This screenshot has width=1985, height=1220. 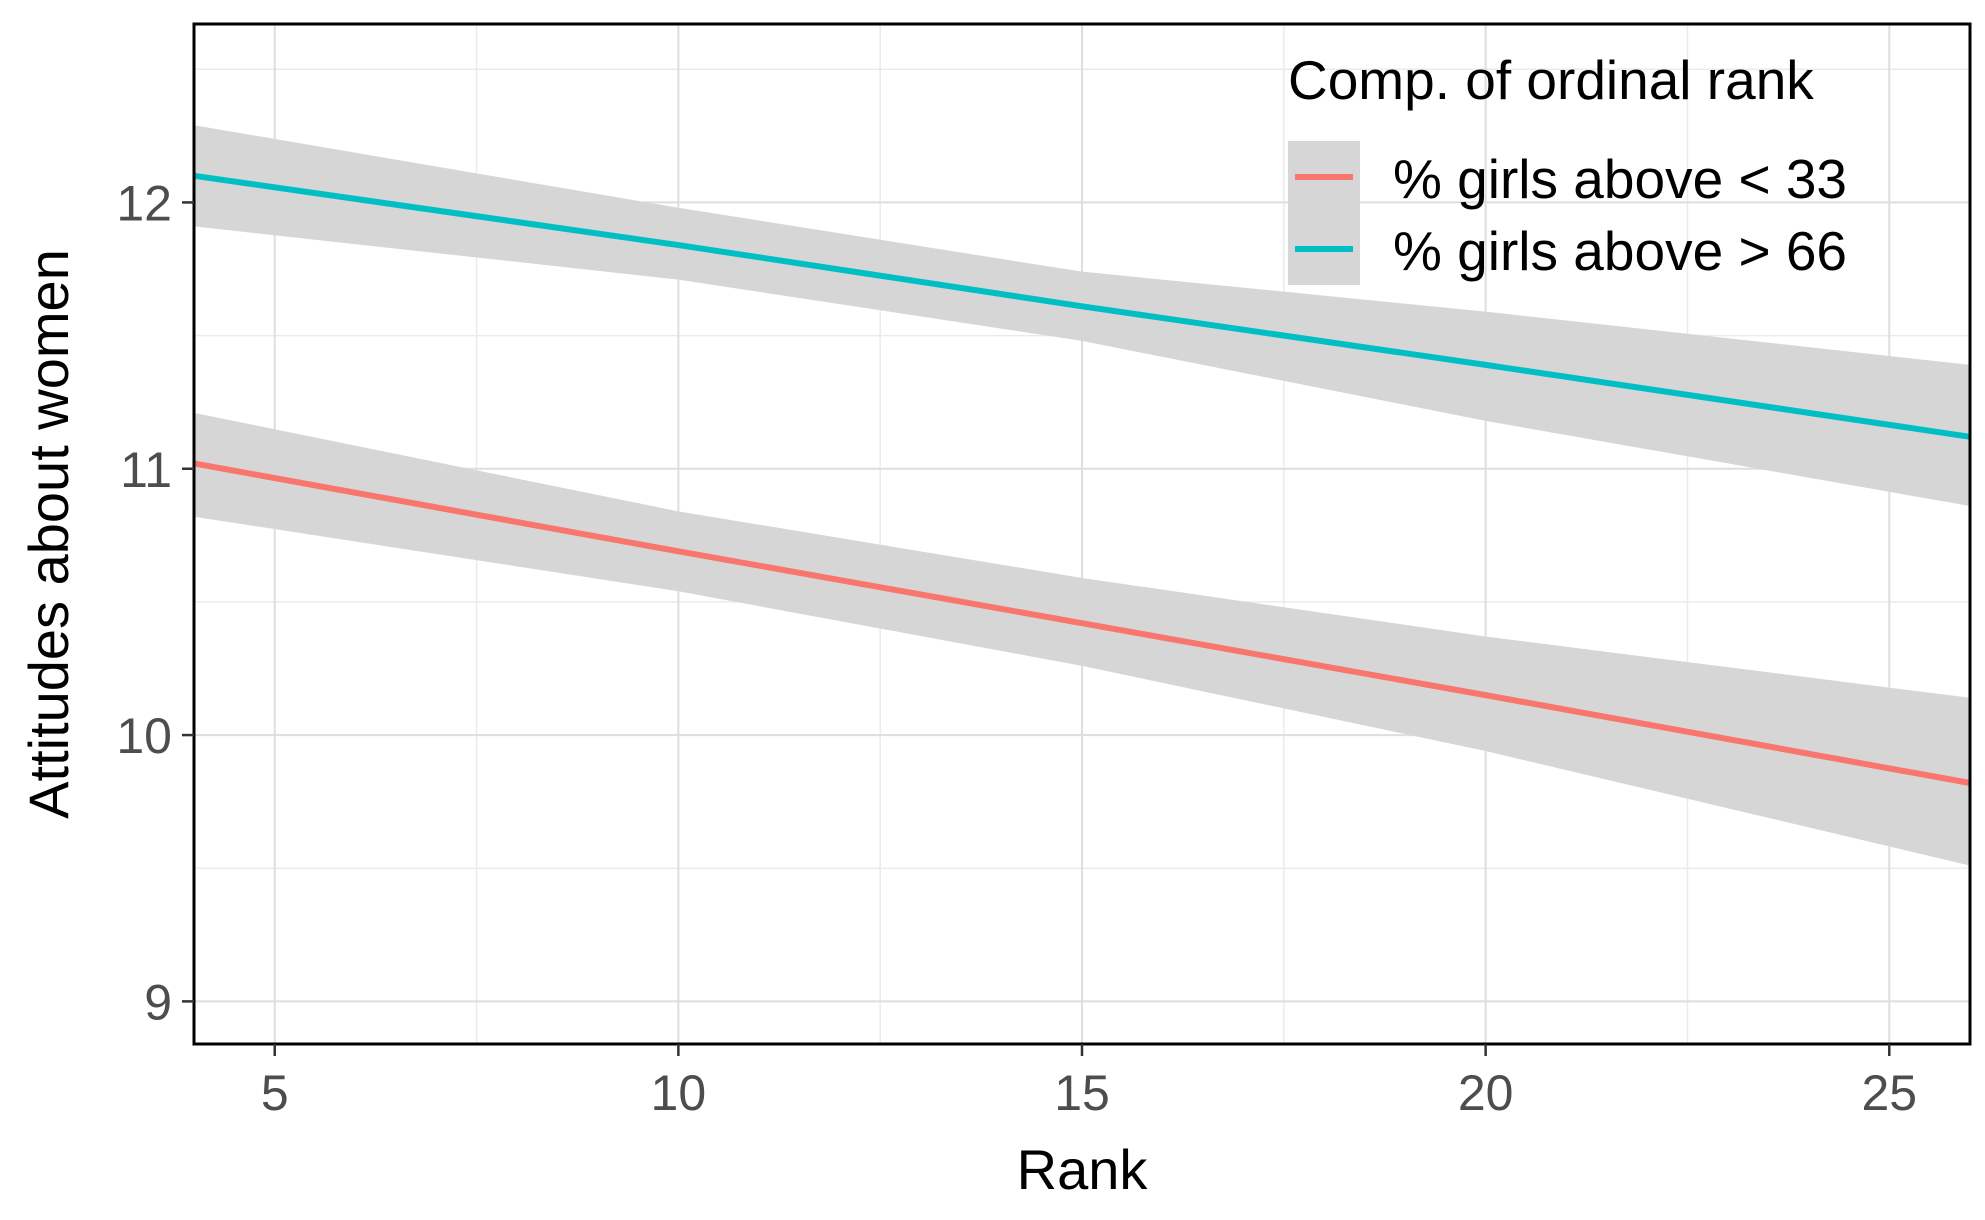 I want to click on x-tick-label: 15, so click(x=1082, y=1093).